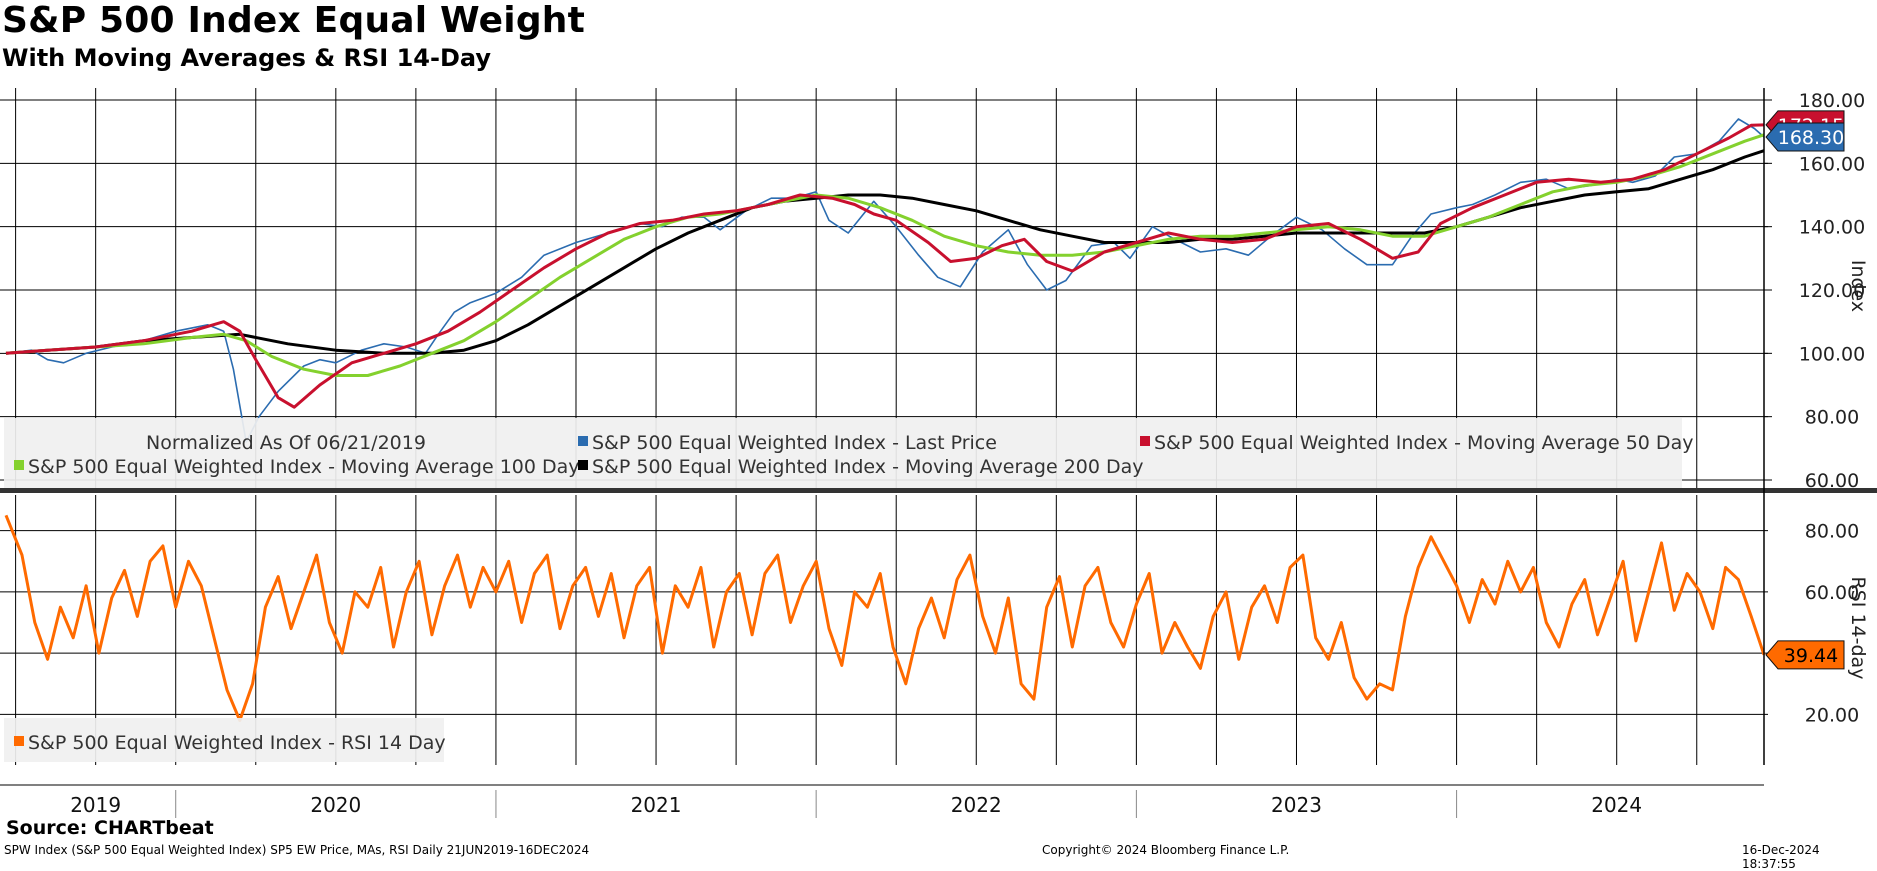 This screenshot has width=1877, height=871. I want to click on x-tick-label-year: 2019, so click(95, 805).